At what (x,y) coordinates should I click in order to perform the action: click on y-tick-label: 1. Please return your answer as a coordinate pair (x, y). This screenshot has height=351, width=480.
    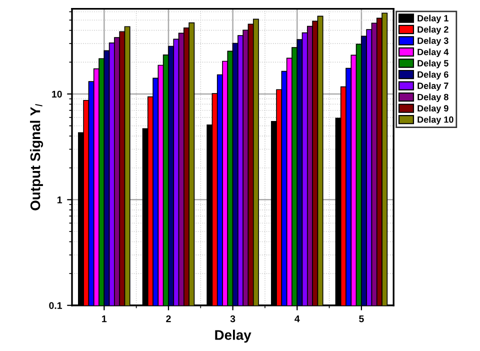
    Looking at the image, I should click on (59, 200).